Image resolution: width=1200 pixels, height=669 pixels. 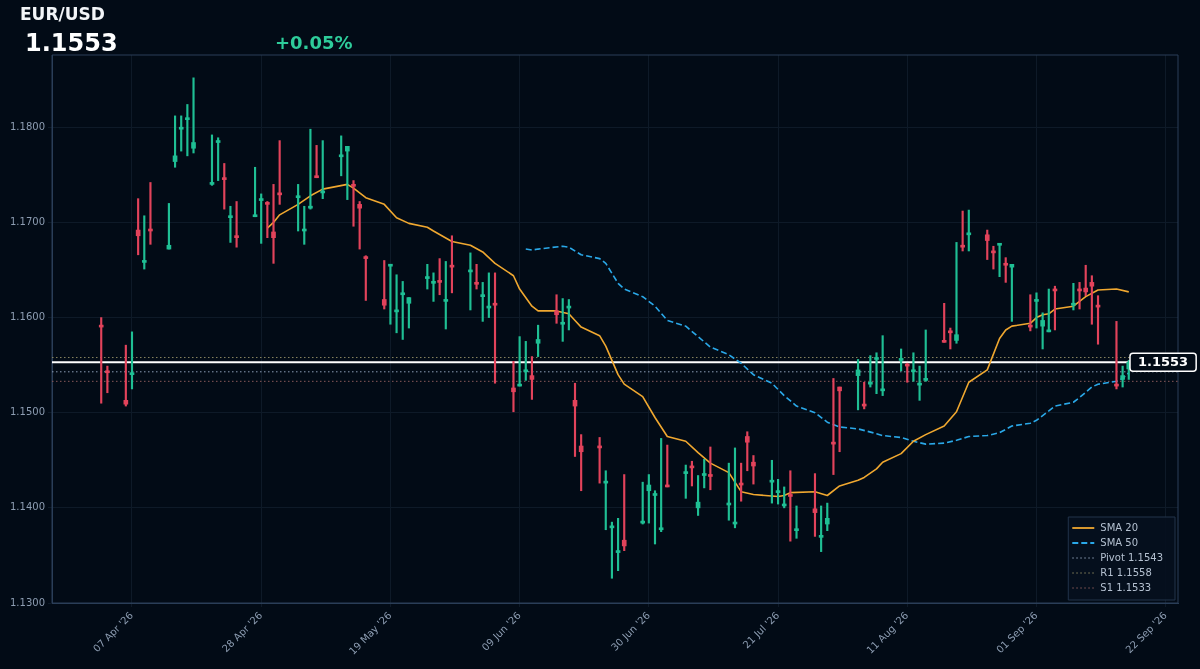 What do you see at coordinates (71, 43) in the screenshot?
I see `chart-subtitle: 1.1553` at bounding box center [71, 43].